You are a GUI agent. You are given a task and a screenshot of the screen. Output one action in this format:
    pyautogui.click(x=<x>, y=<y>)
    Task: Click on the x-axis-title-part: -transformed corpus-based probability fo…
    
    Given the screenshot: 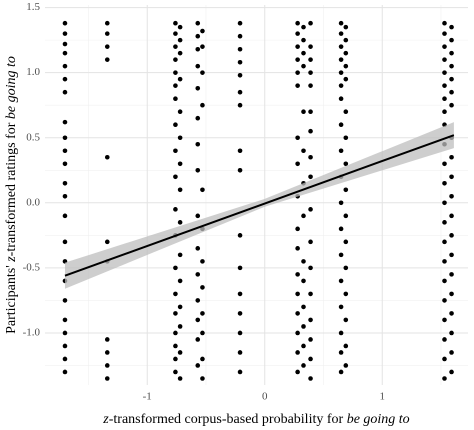 What is the action you would take?
    pyautogui.click(x=228, y=419)
    